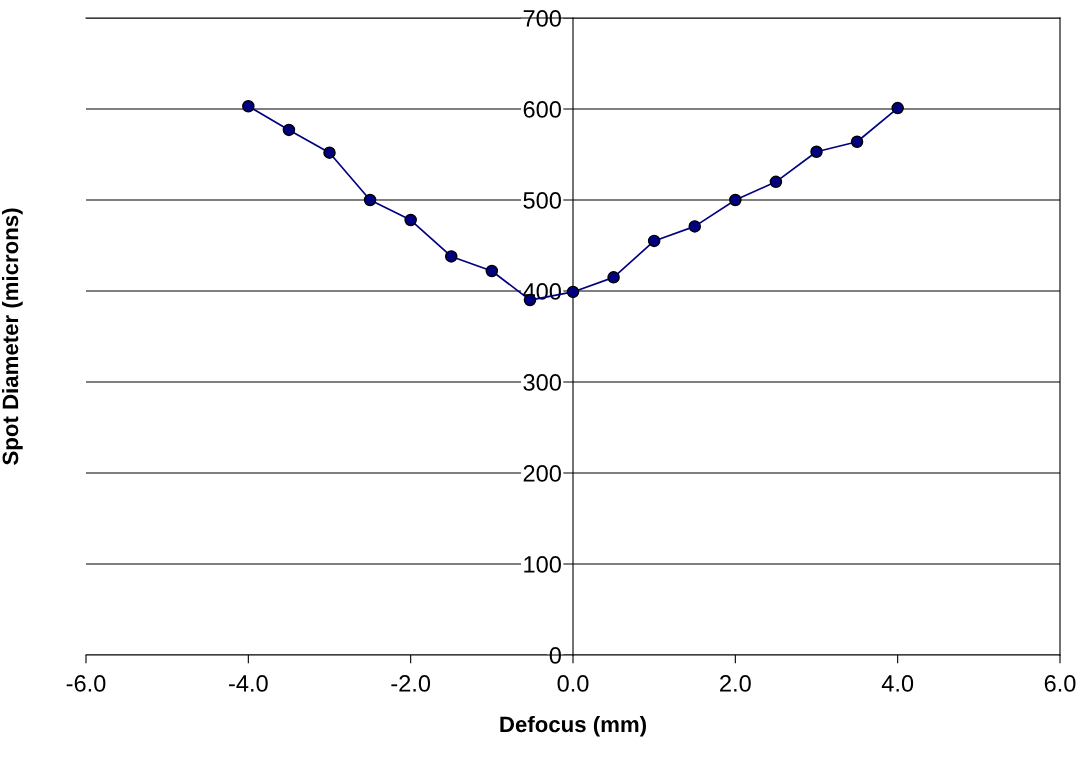 Image resolution: width=1089 pixels, height=771 pixels. What do you see at coordinates (86, 683) in the screenshot?
I see `x-tick-label: -6.0` at bounding box center [86, 683].